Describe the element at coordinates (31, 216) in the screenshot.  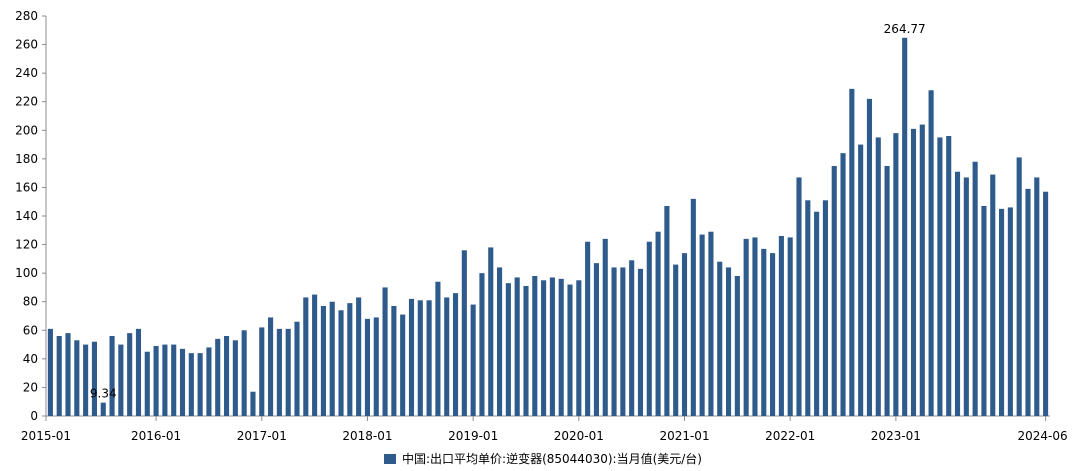
I see `y-axis: 0 20 40 60 80 100 120 140 160 180 200 220 240 260 280` at that location.